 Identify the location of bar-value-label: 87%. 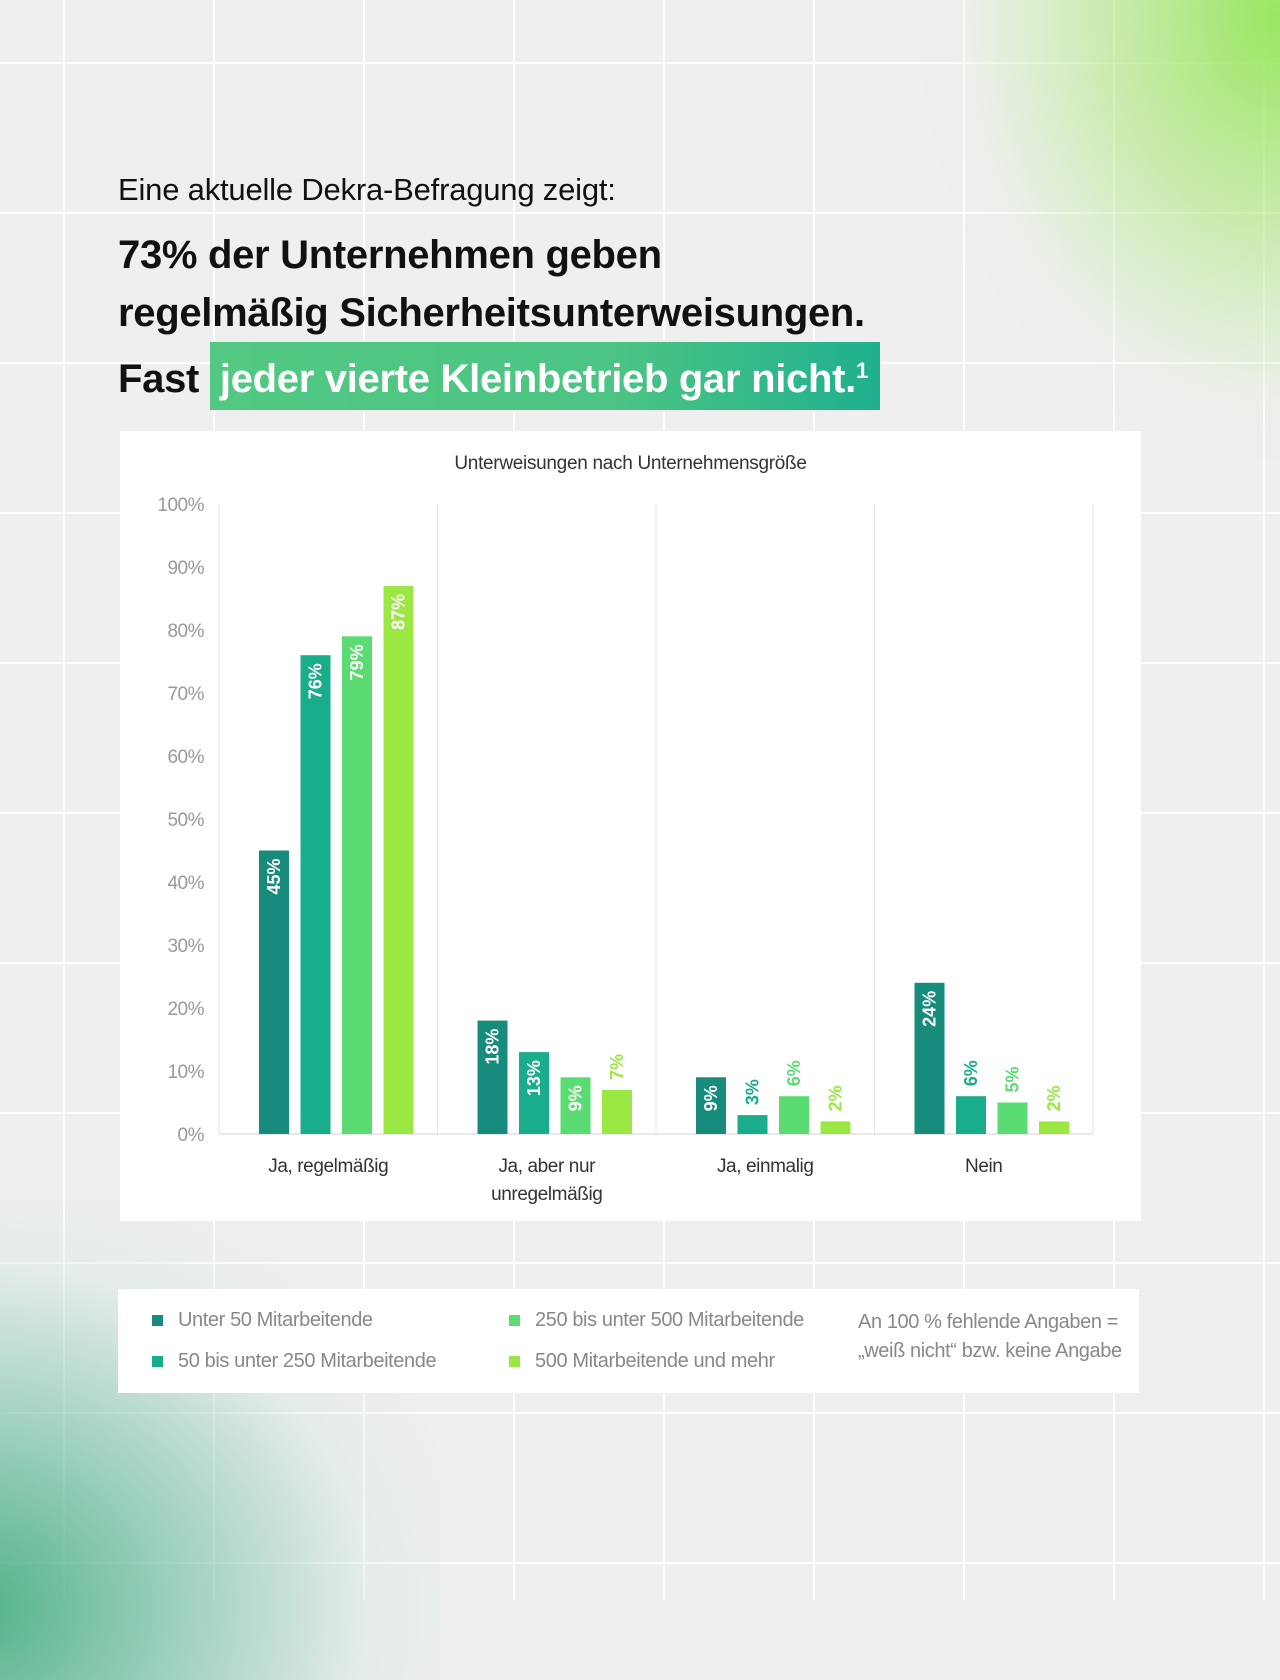
(399, 612).